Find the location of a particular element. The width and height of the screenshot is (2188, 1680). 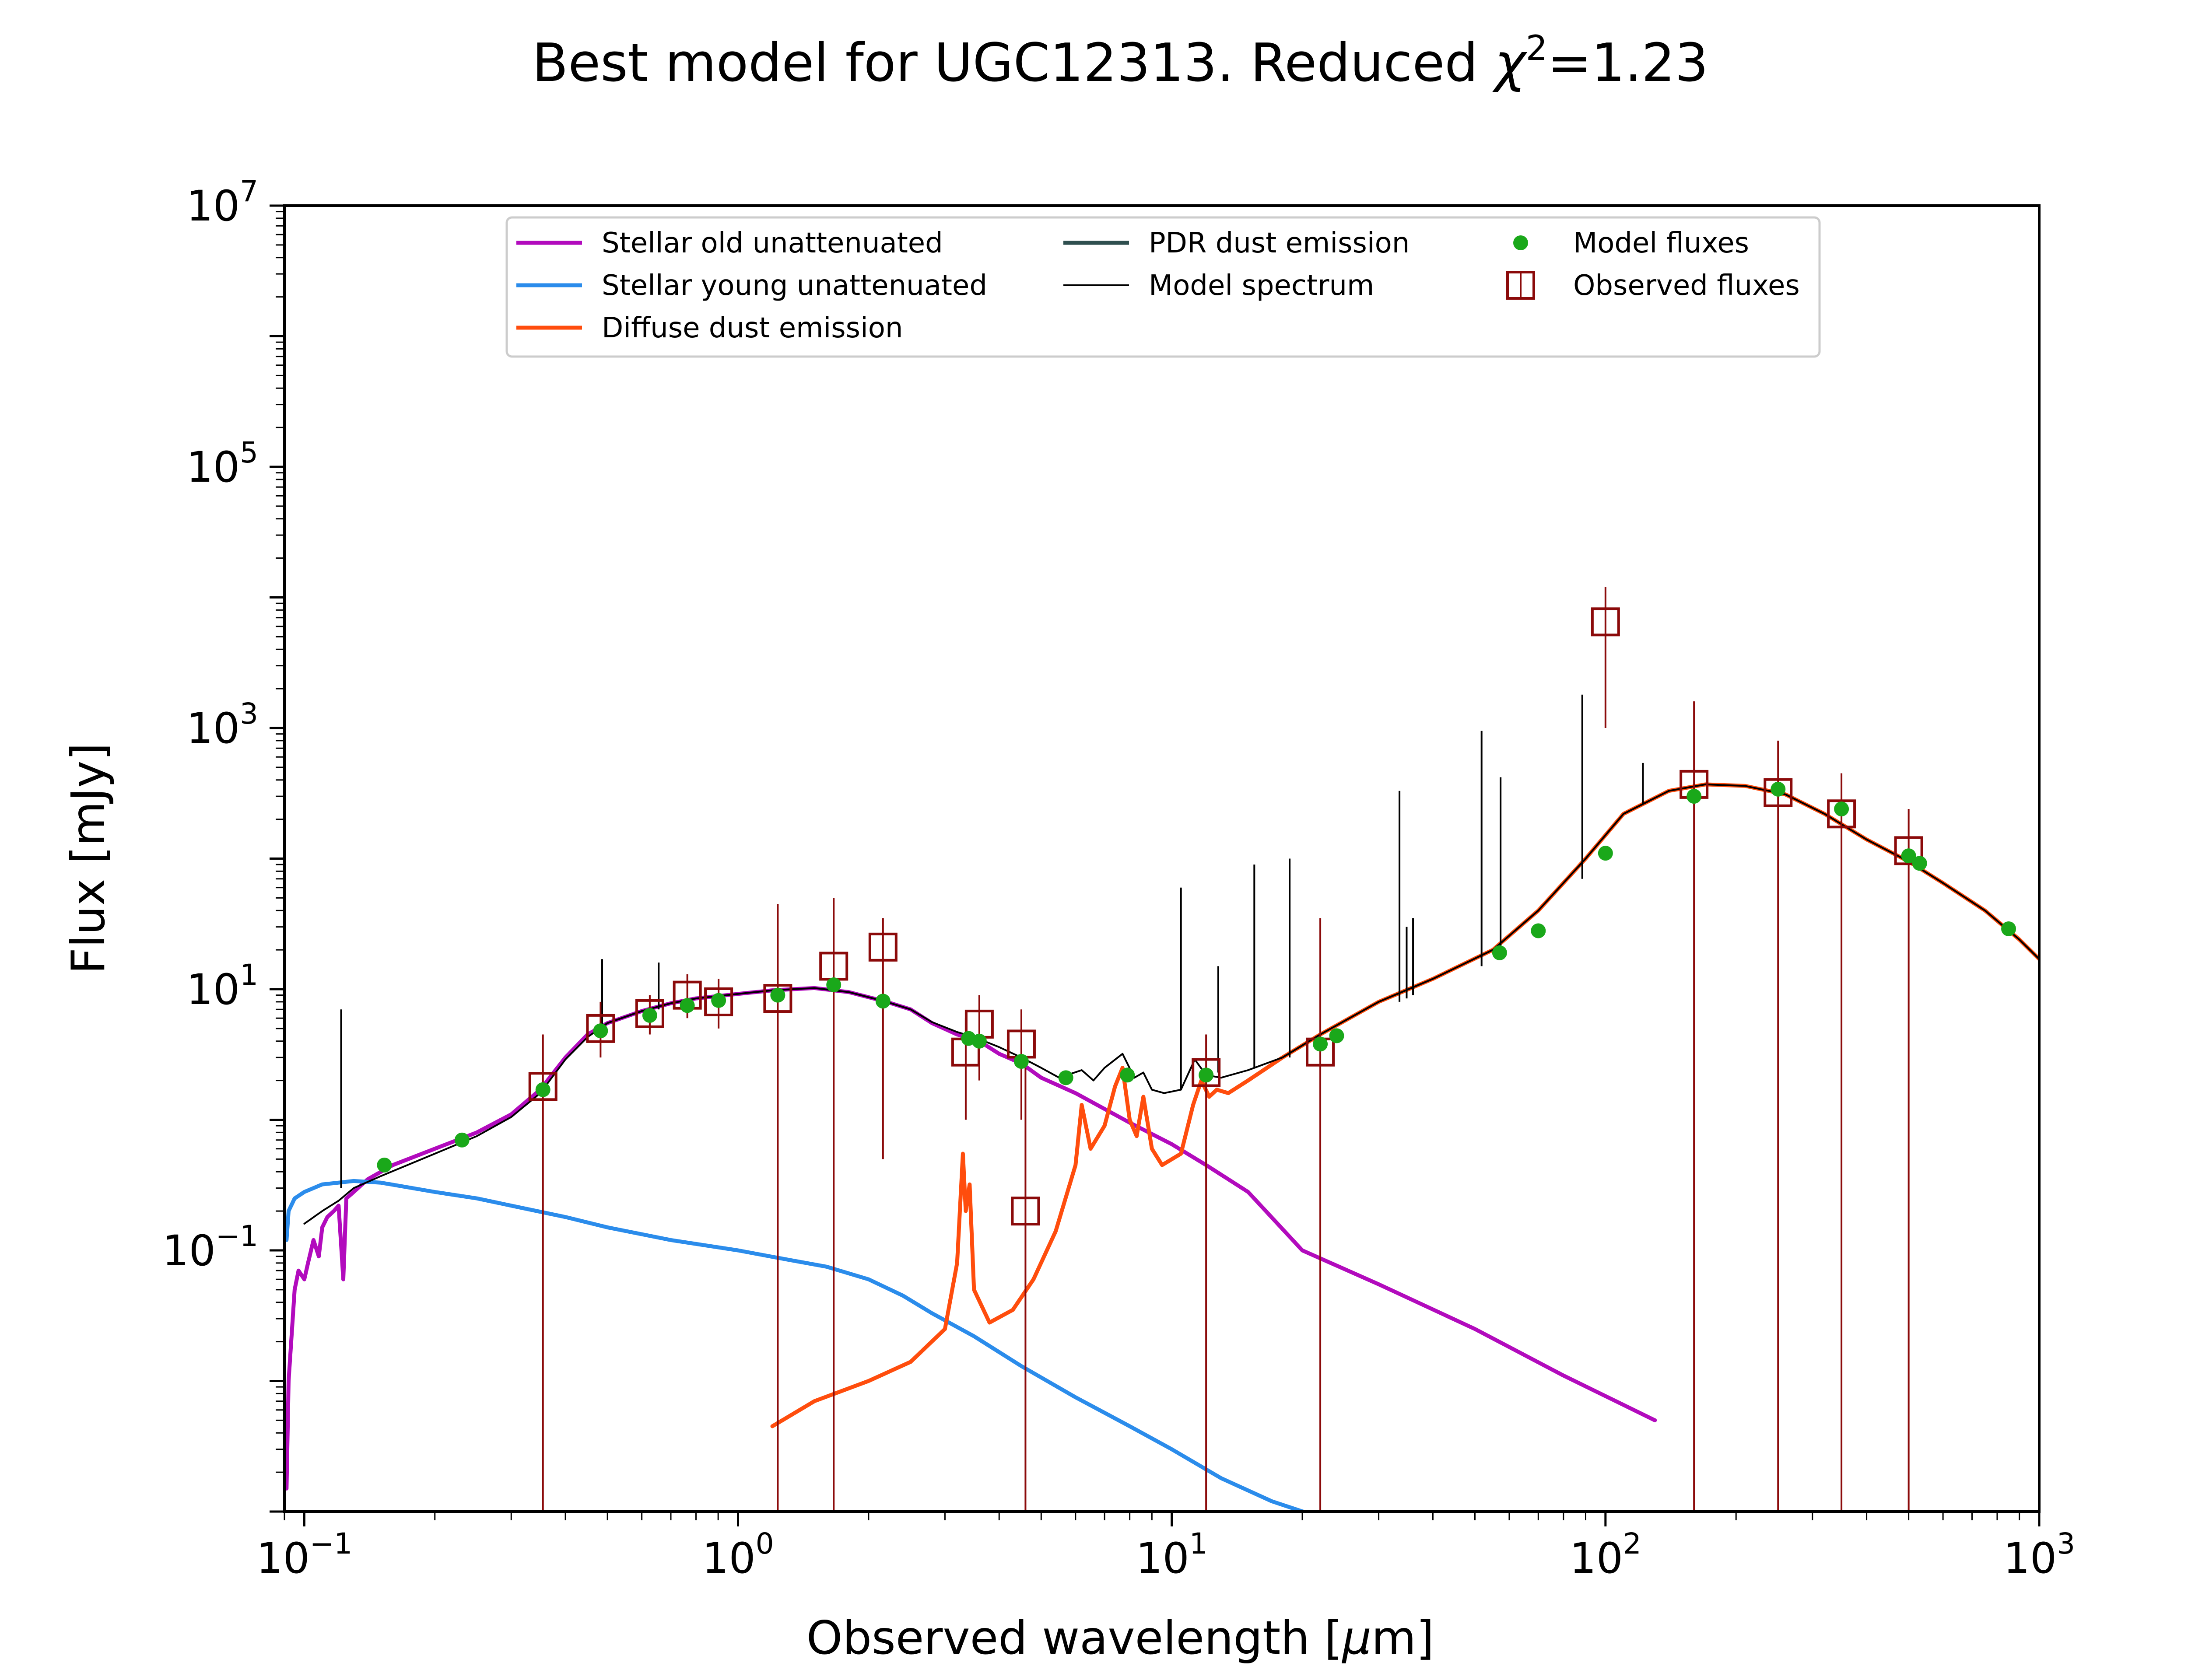

y-axis-label: Flux [mJy] is located at coordinates (88, 858).